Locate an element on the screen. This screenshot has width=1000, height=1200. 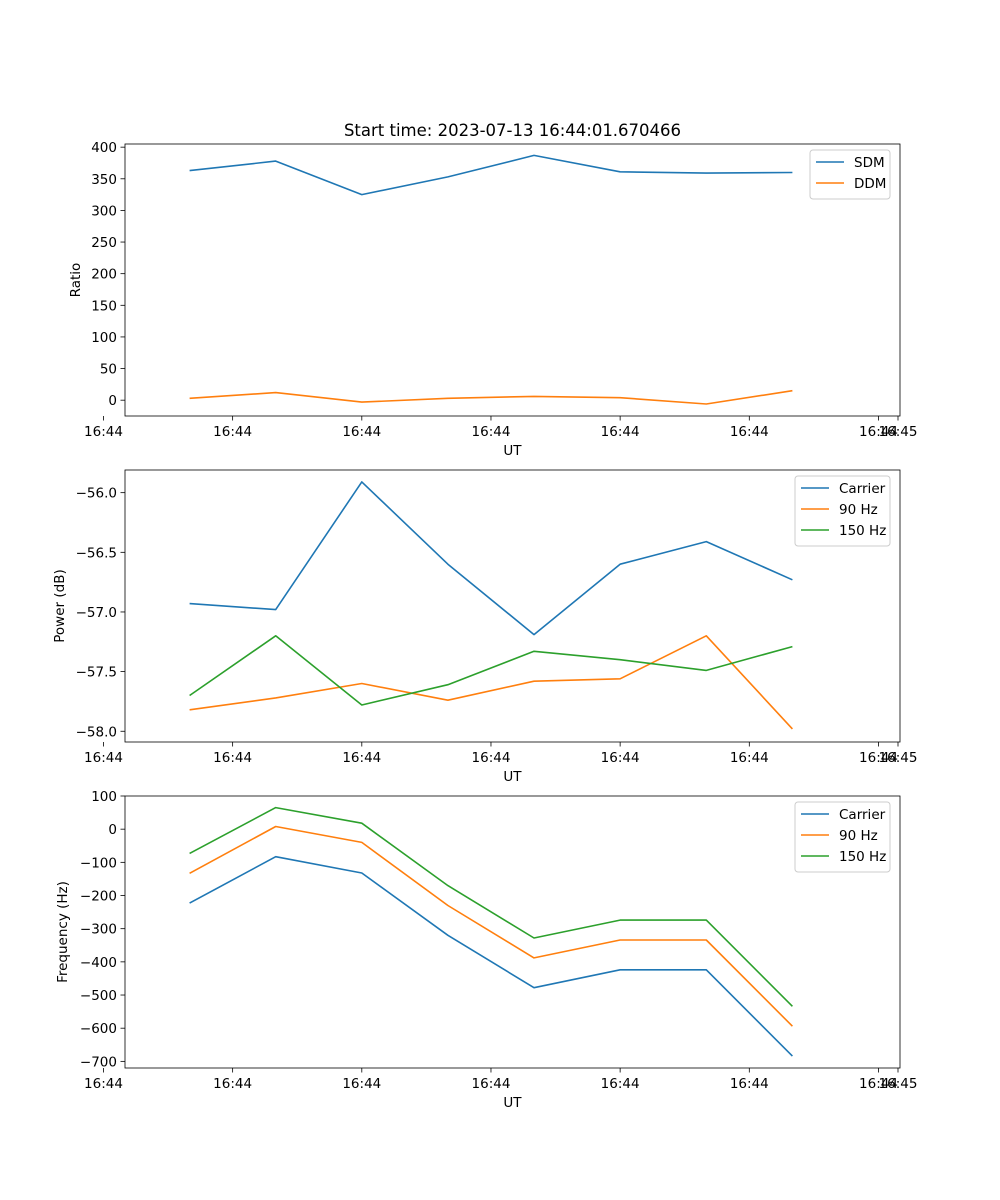
y-tick-label: −700 is located at coordinates (98, 1062).